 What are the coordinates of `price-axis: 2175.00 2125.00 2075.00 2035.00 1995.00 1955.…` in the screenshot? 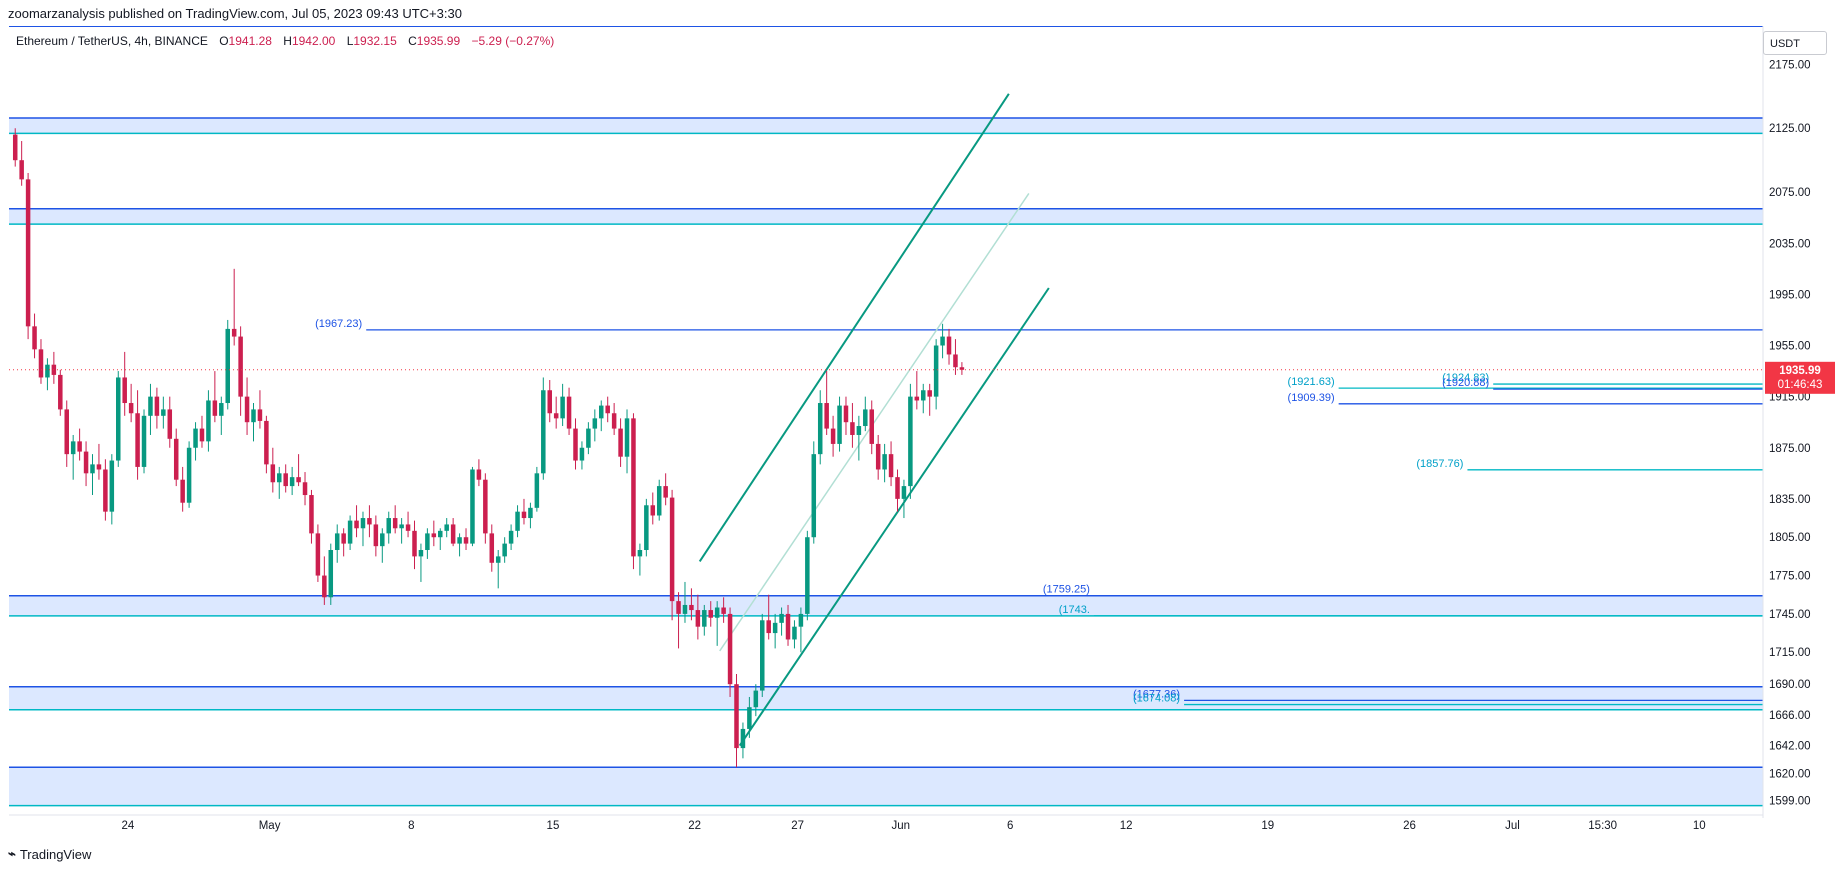 It's located at (1790, 433).